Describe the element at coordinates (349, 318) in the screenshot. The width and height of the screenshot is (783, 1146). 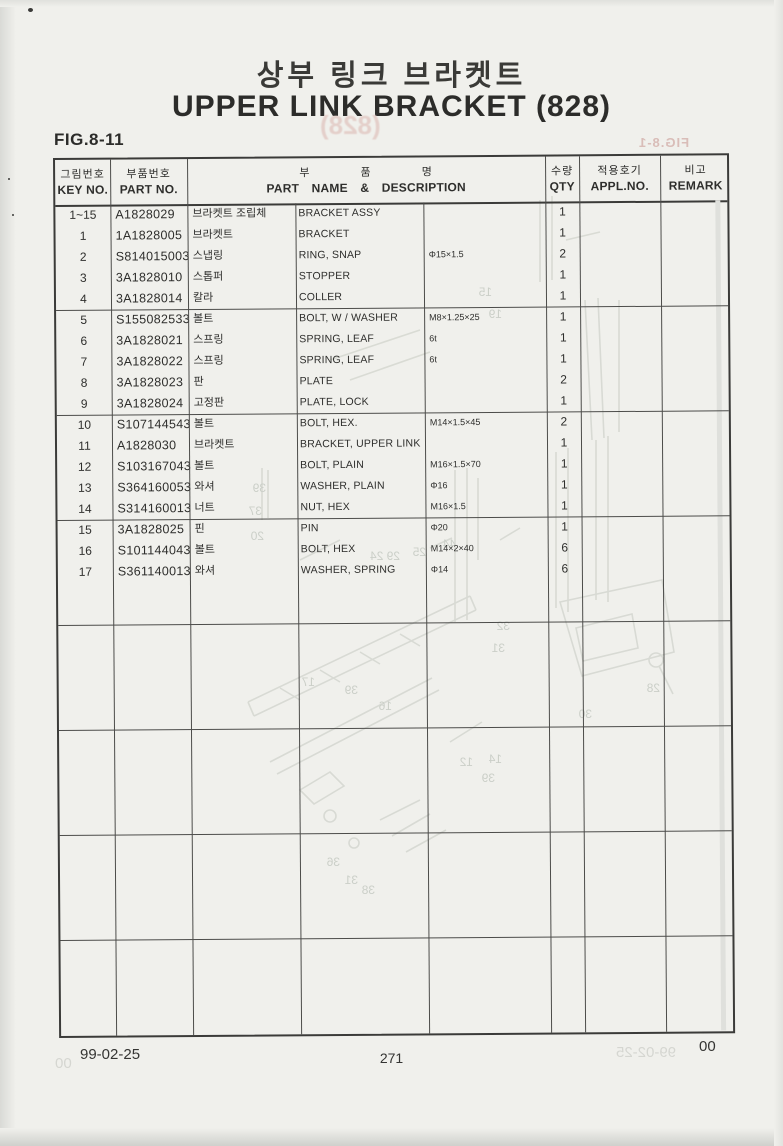
I see `cell-name_en: BOLT, W / WASHER` at that location.